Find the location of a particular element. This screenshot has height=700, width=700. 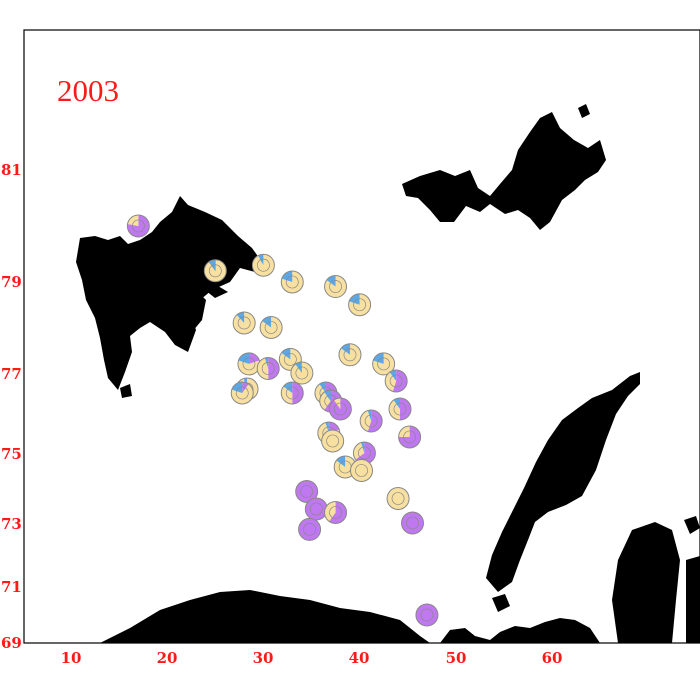

y-tick-label: 79 is located at coordinates (11, 282).